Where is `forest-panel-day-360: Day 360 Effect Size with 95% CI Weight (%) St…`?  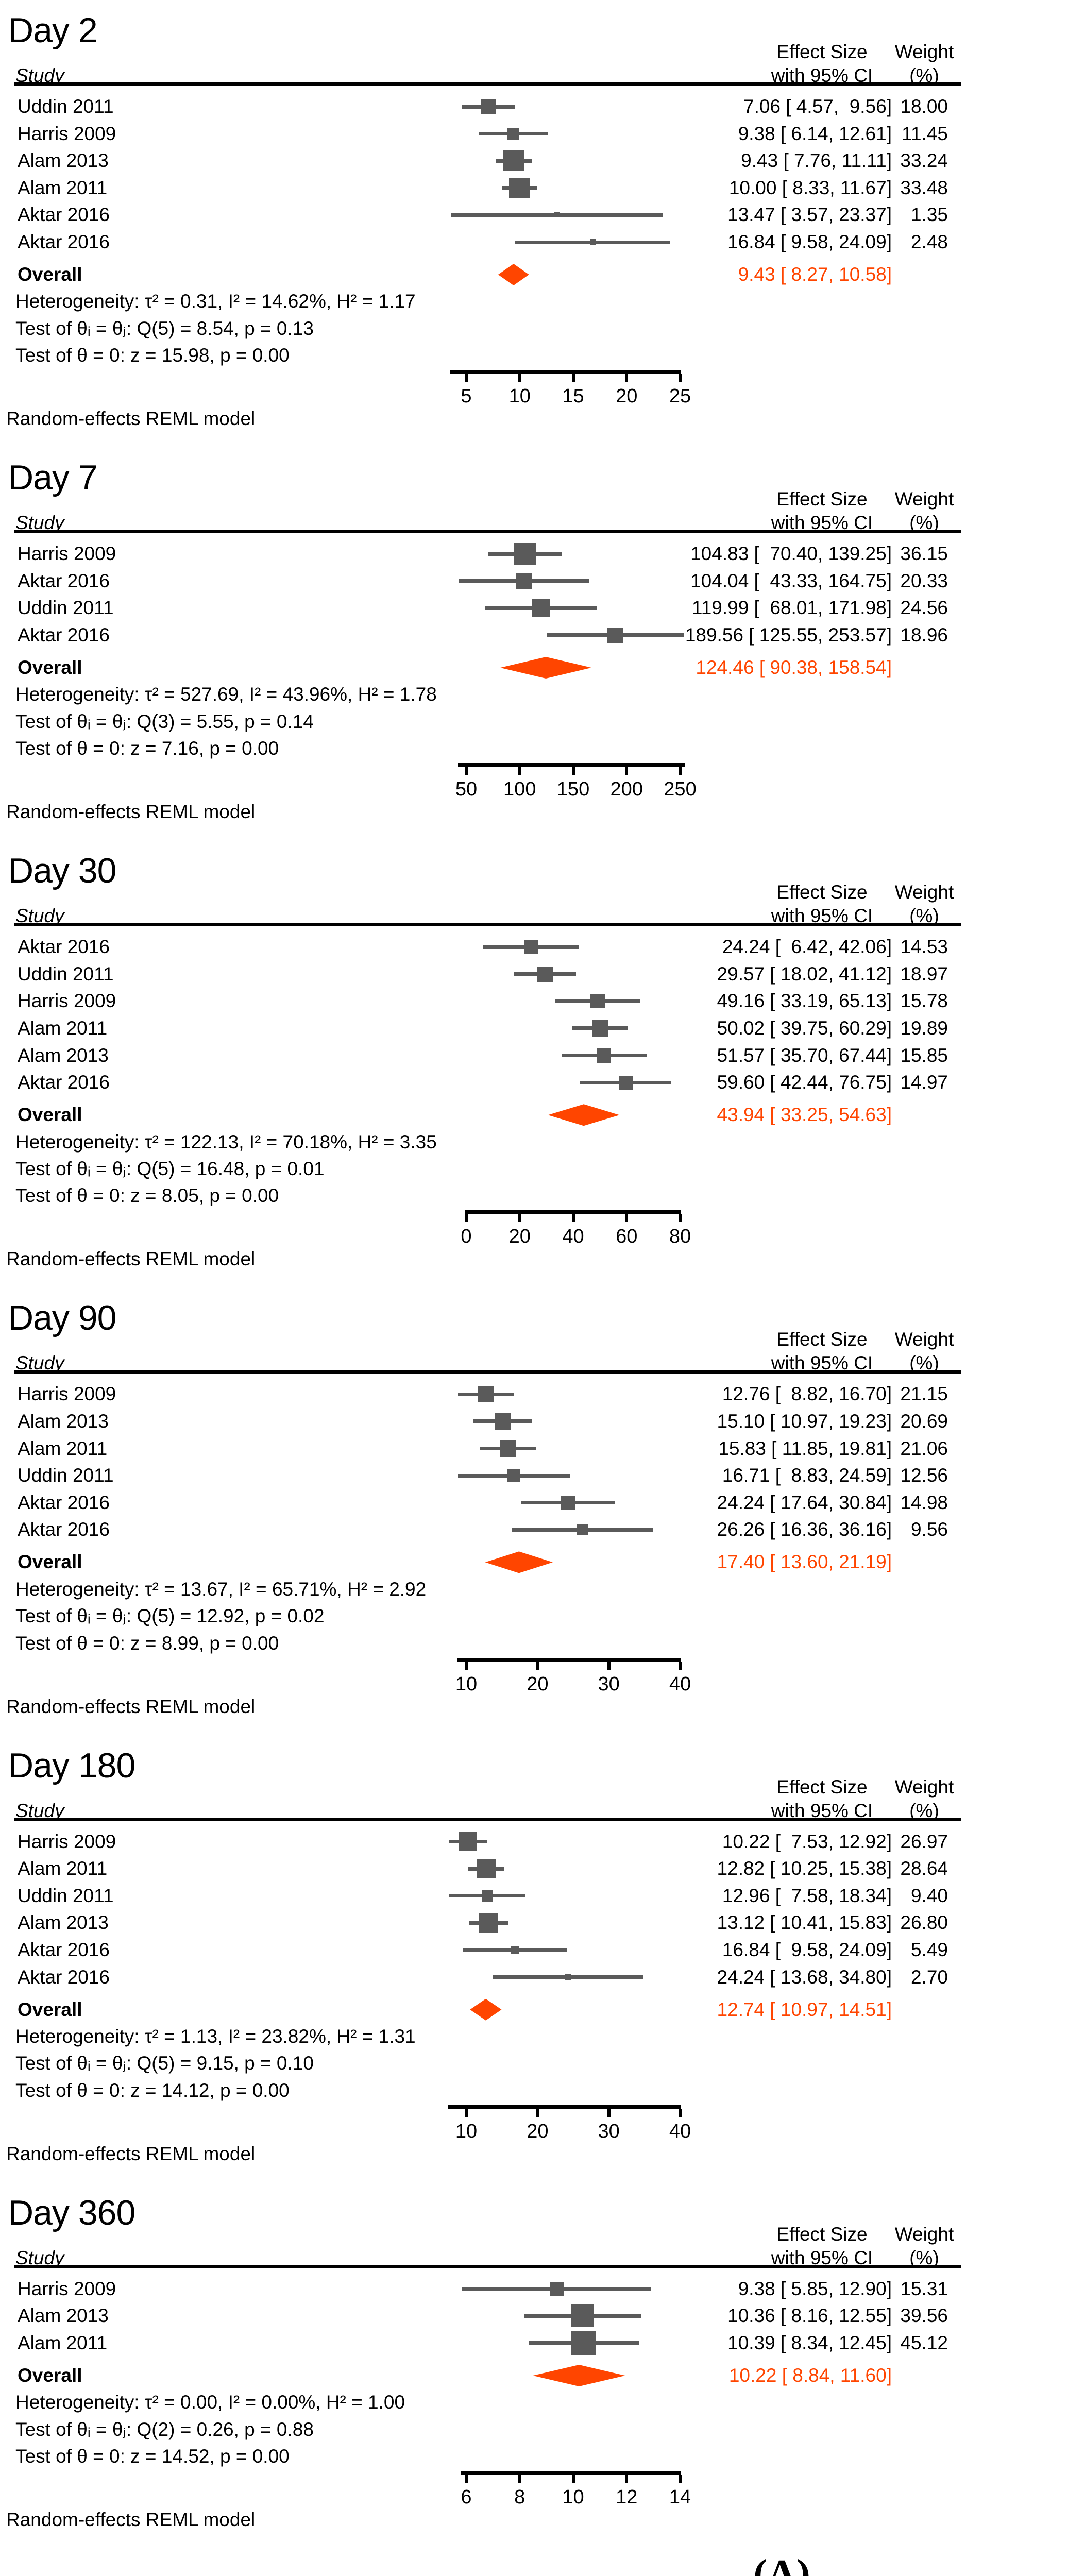
forest-panel-day-360: Day 360 Effect Size with 95% CI Weight (%) St… is located at coordinates (534, 2375).